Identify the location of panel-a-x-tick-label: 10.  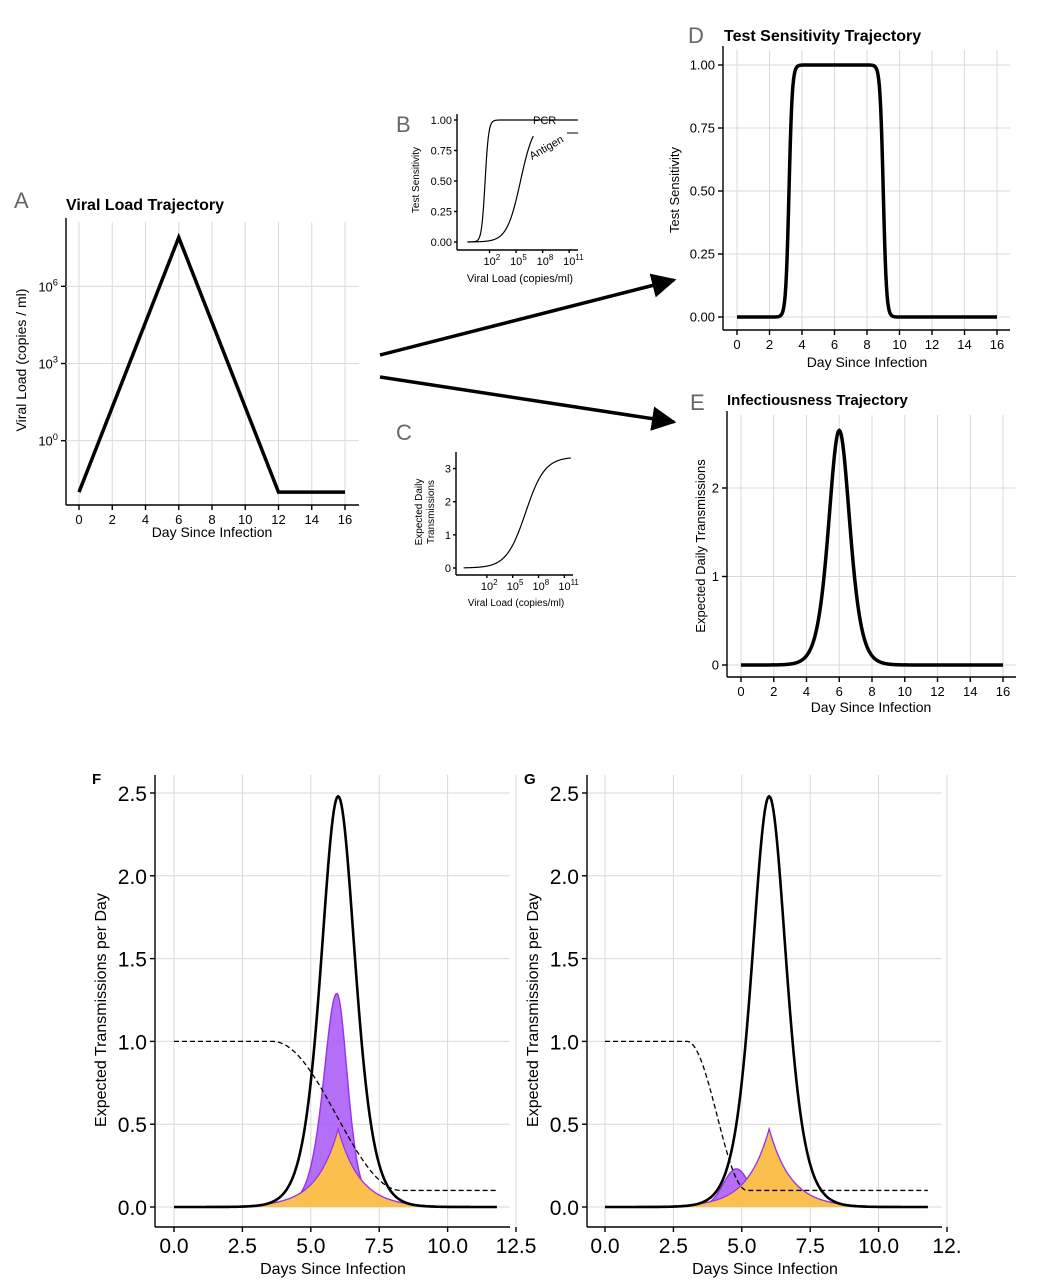
(245, 519).